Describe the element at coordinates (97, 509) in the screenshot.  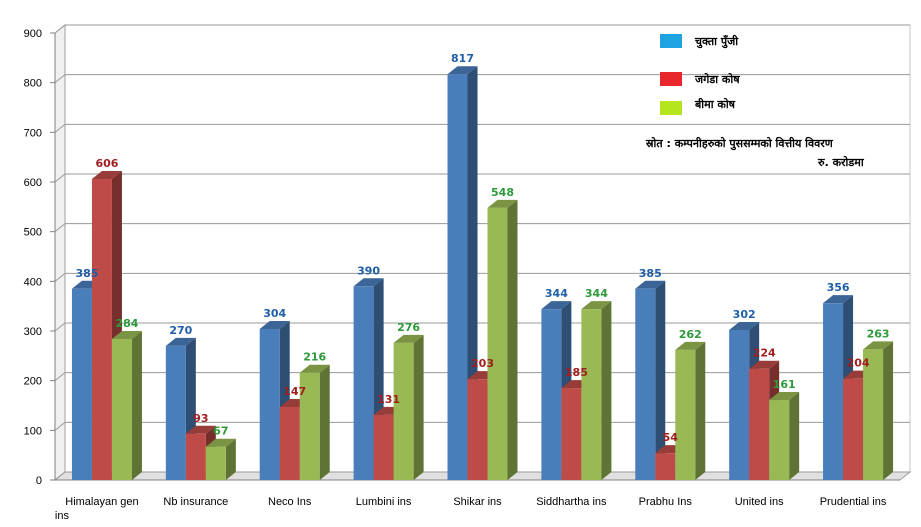
I see `x-tick-label: Himalayan gen ins` at that location.